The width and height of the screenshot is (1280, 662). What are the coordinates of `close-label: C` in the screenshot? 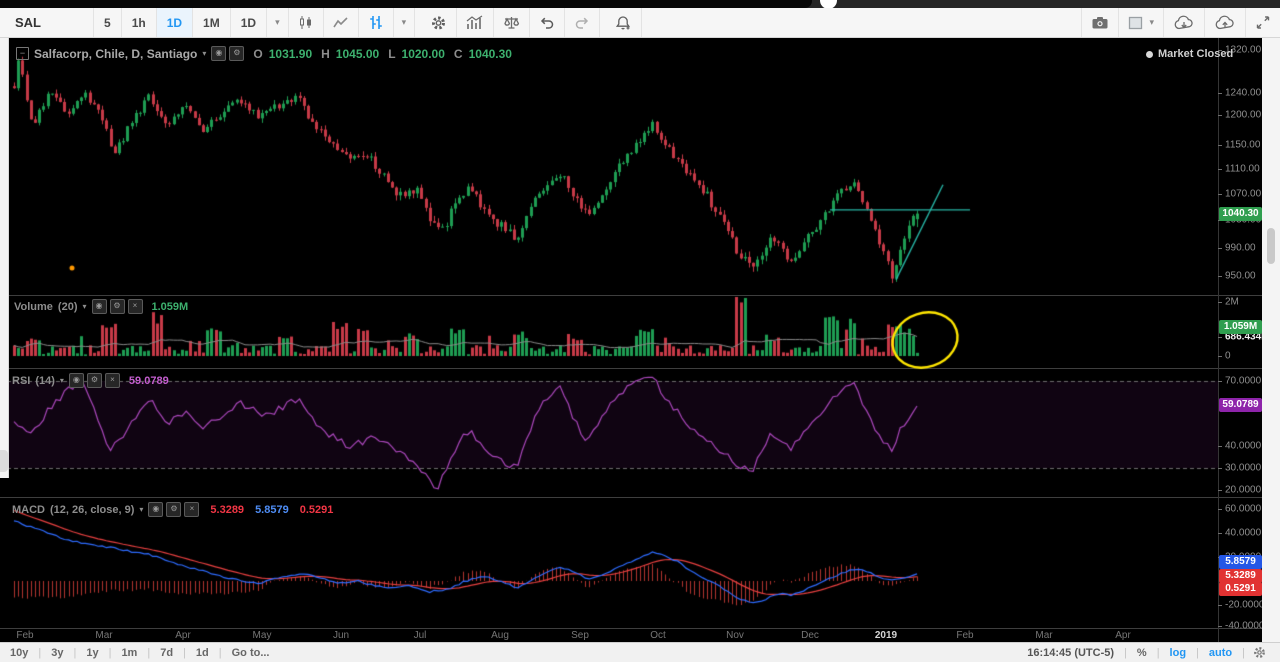 It's located at (458, 53).